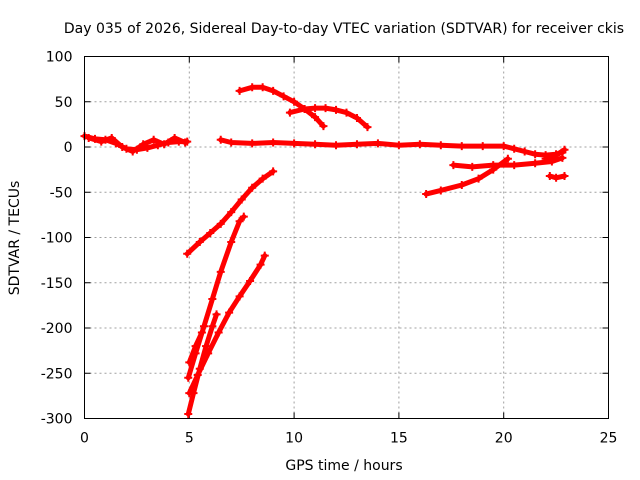 Image resolution: width=640 pixels, height=480 pixels. Describe the element at coordinates (189, 439) in the screenshot. I see `x-tick-label: 5` at that location.